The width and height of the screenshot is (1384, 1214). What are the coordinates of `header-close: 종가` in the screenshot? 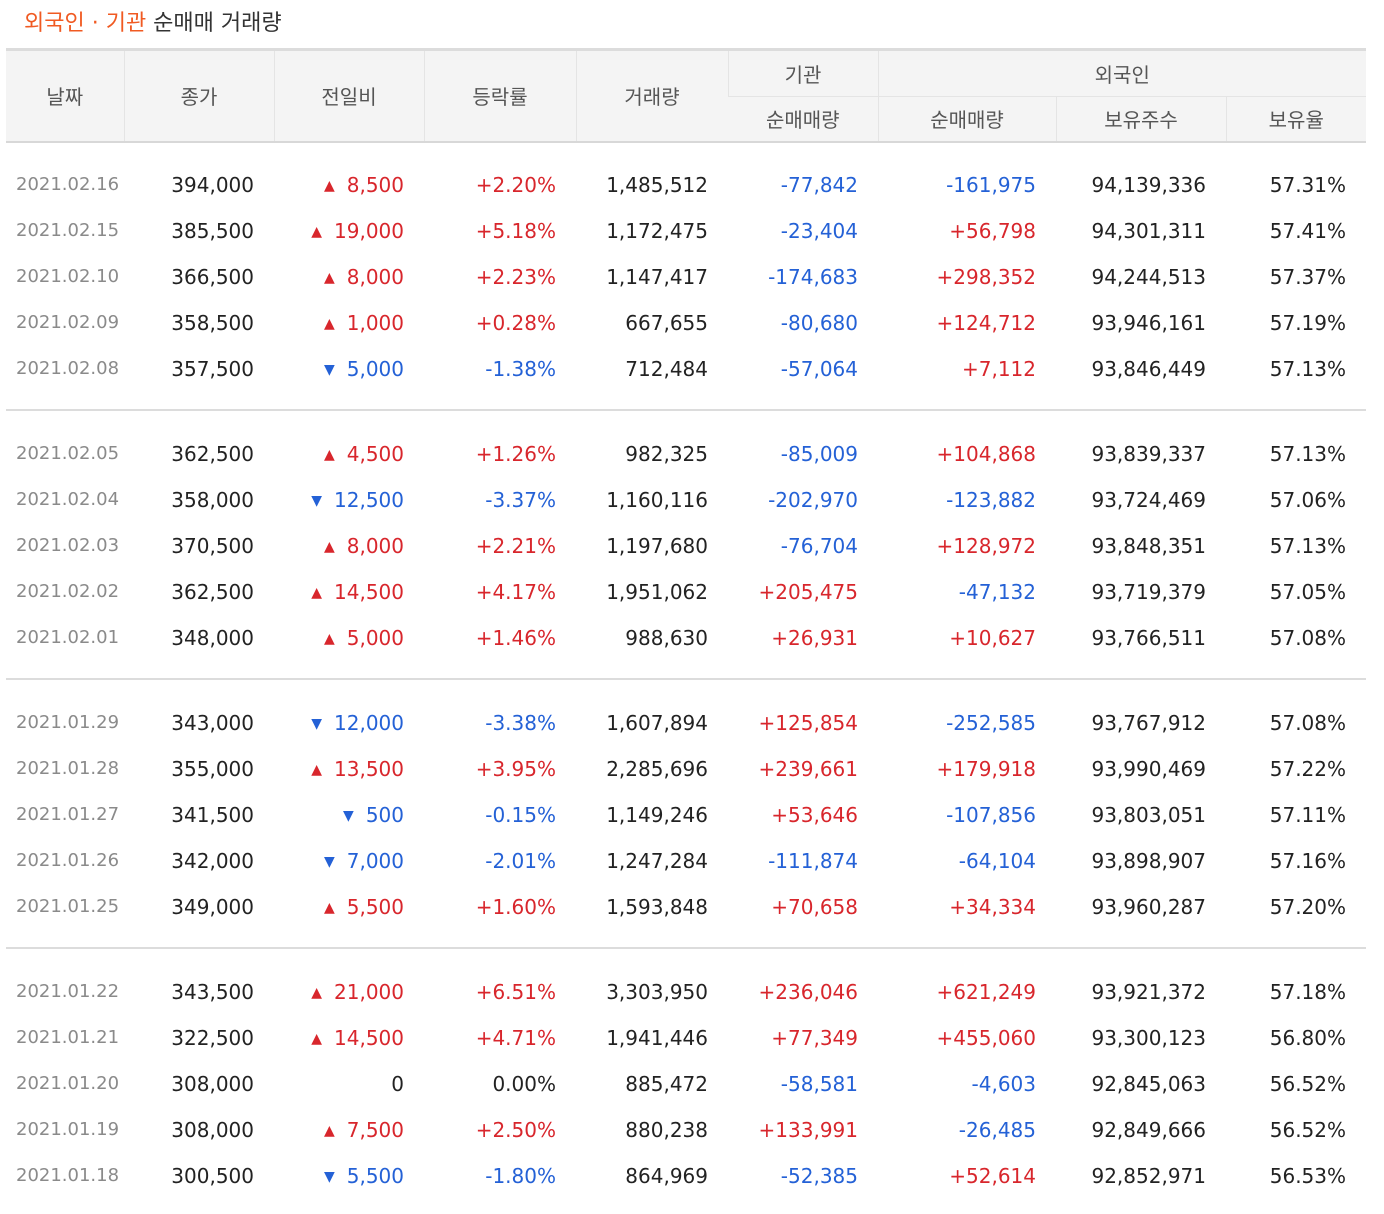 It's located at (198, 95).